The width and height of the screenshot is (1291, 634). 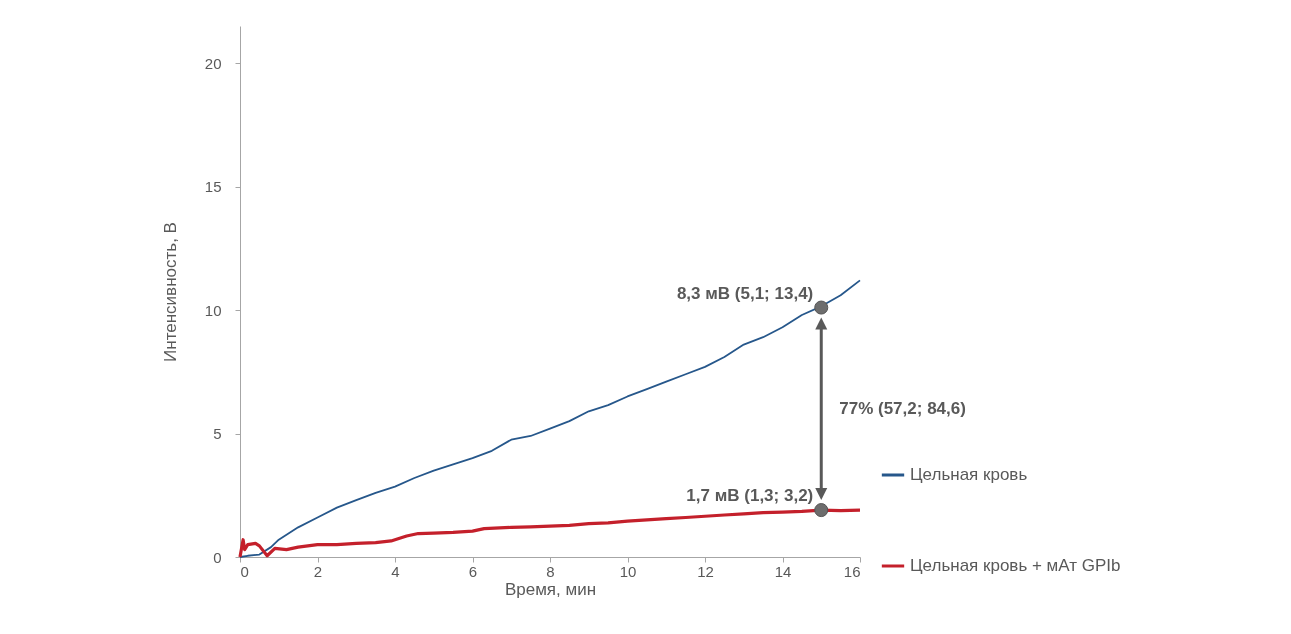 What do you see at coordinates (628, 571) in the screenshot?
I see `x-tick-label: 10` at bounding box center [628, 571].